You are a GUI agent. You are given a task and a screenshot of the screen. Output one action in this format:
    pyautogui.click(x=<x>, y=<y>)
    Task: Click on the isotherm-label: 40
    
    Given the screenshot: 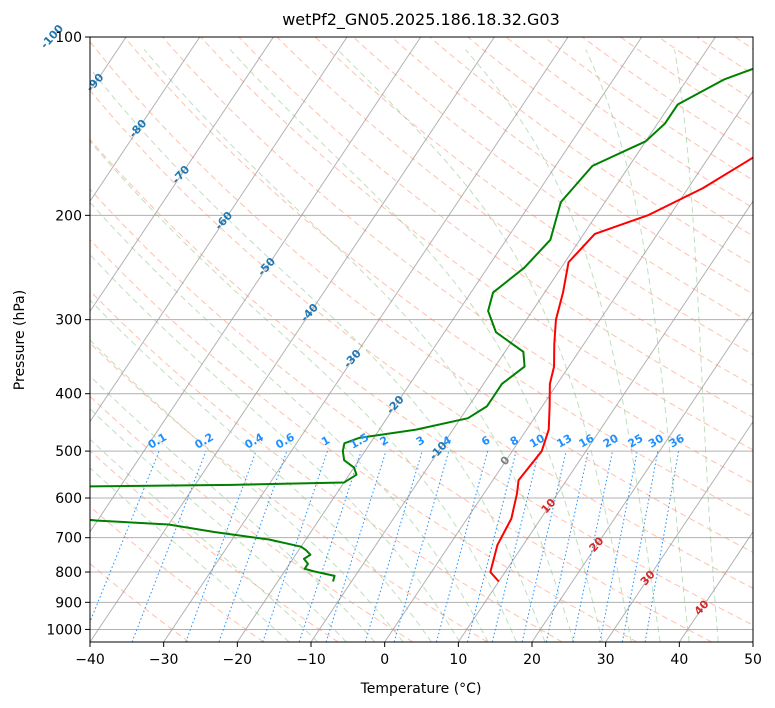 What is the action you would take?
    pyautogui.click(x=702, y=607)
    